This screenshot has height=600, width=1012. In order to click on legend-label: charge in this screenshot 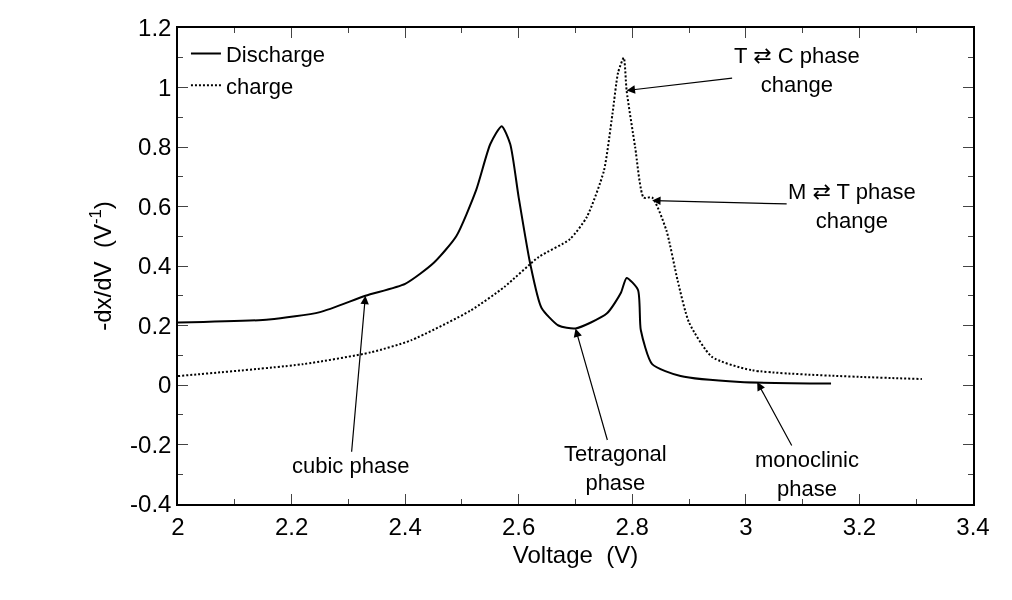, I will do `click(259, 86)`.